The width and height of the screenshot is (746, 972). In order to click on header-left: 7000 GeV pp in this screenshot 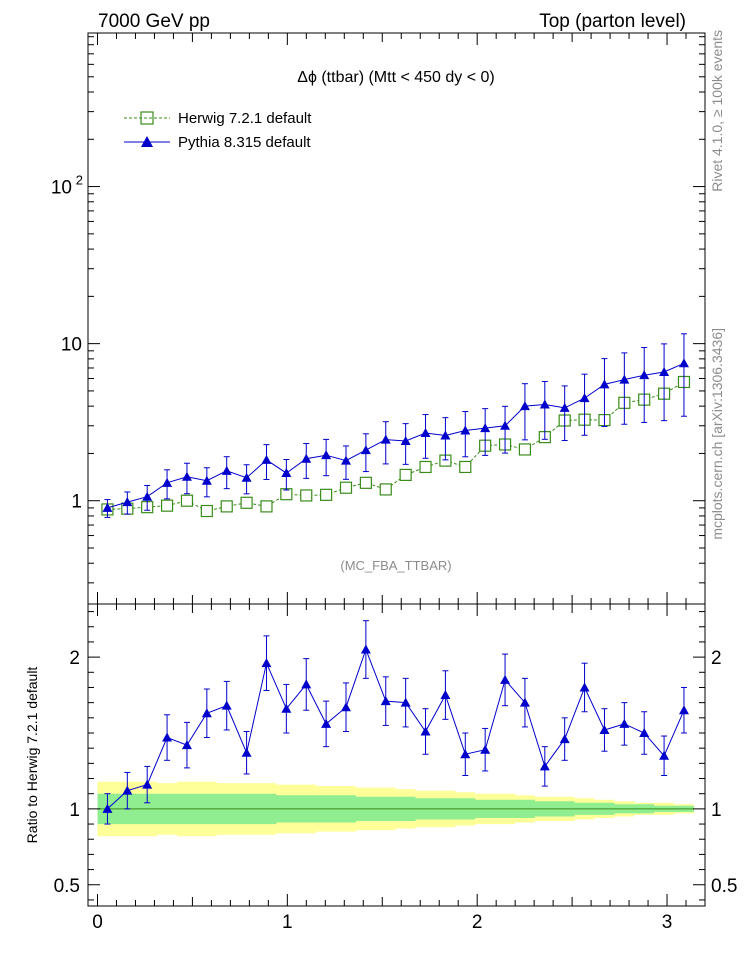, I will do `click(154, 21)`.